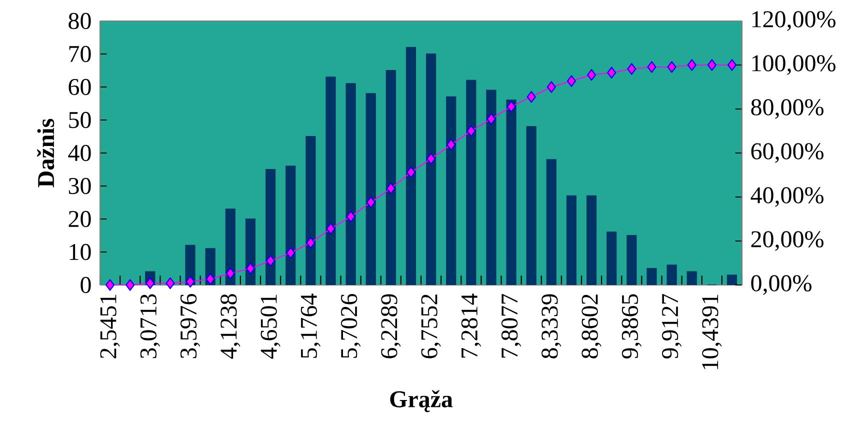  What do you see at coordinates (471, 326) in the screenshot?
I see `x-tick-label: 7,2814` at bounding box center [471, 326].